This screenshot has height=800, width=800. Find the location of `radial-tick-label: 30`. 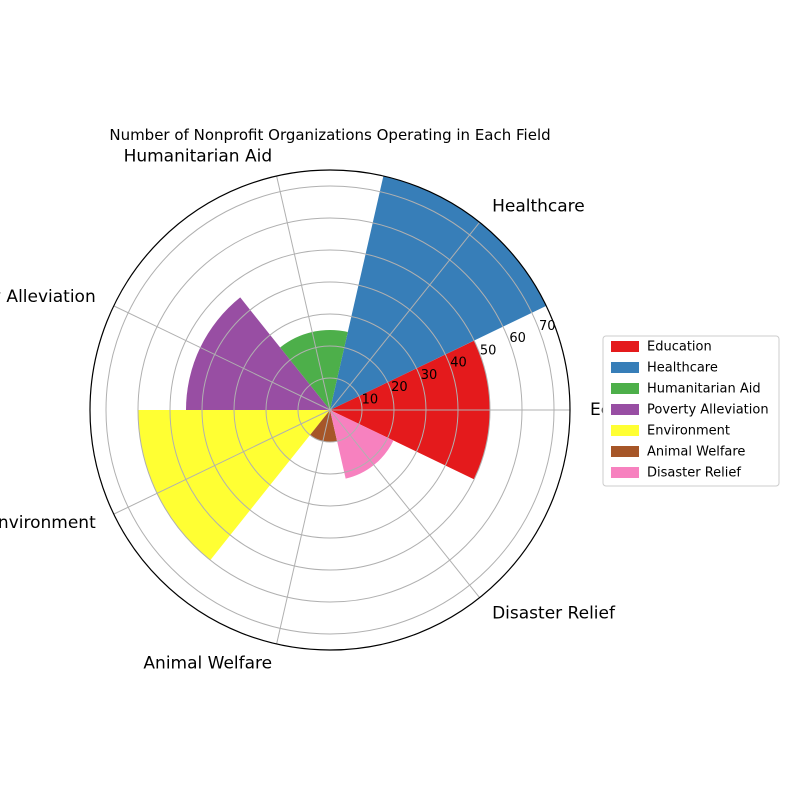

radial-tick-label: 30 is located at coordinates (429, 375).